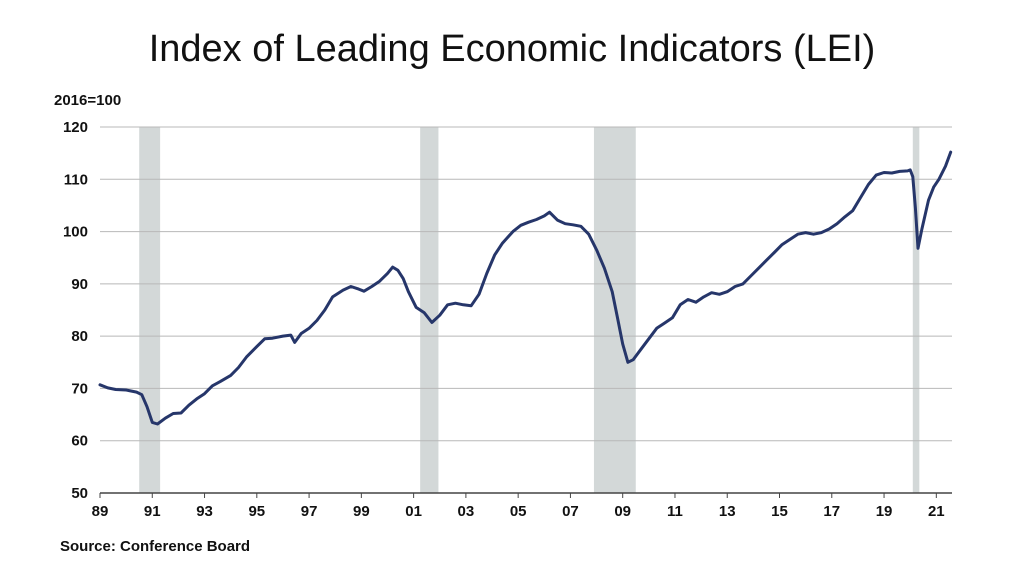 The width and height of the screenshot is (1024, 576). I want to click on x-tick-label-99: 99, so click(361, 511).